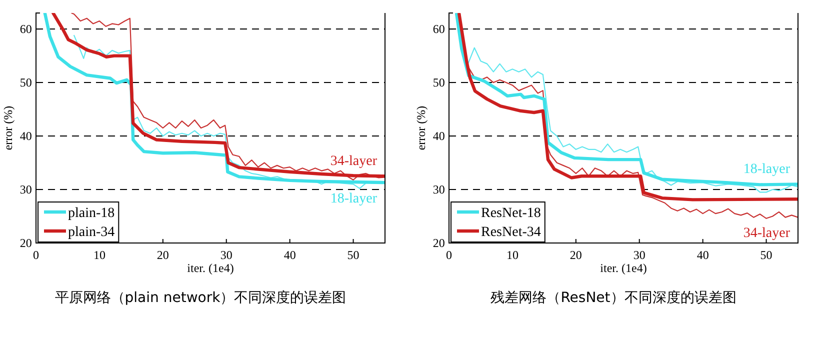 The width and height of the screenshot is (826, 337). Describe the element at coordinates (91, 213) in the screenshot. I see `legend-label: plain-18` at that location.